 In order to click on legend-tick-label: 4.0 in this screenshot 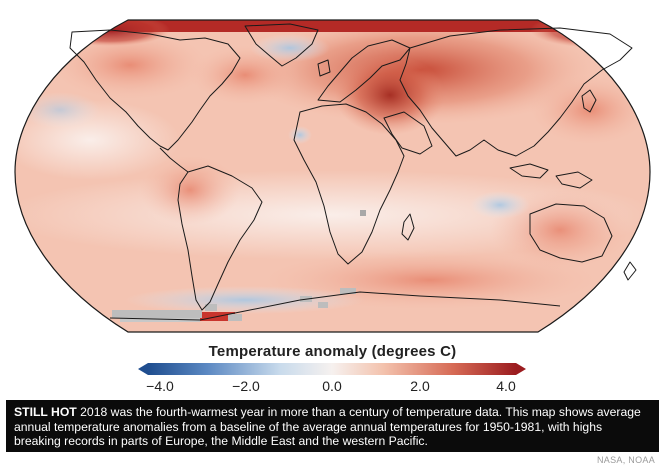, I will do `click(506, 386)`.